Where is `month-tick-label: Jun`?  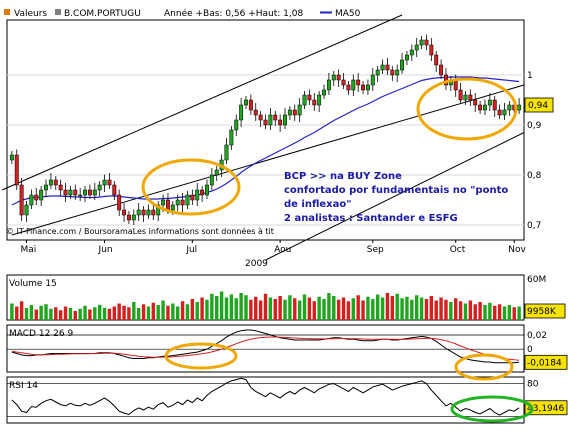 month-tick-label: Jun is located at coordinates (105, 250).